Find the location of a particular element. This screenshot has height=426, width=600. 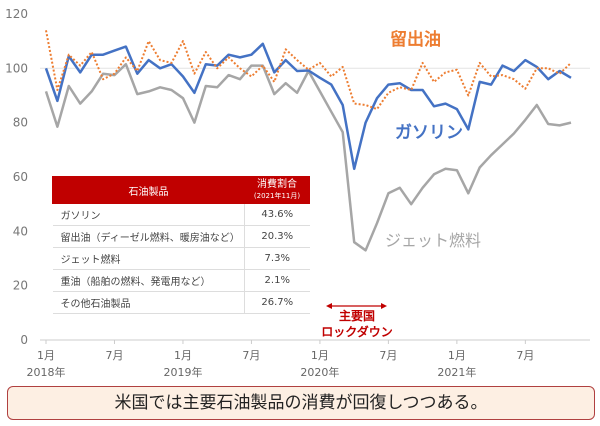

x-tick-year: 2020年 is located at coordinates (319, 372).